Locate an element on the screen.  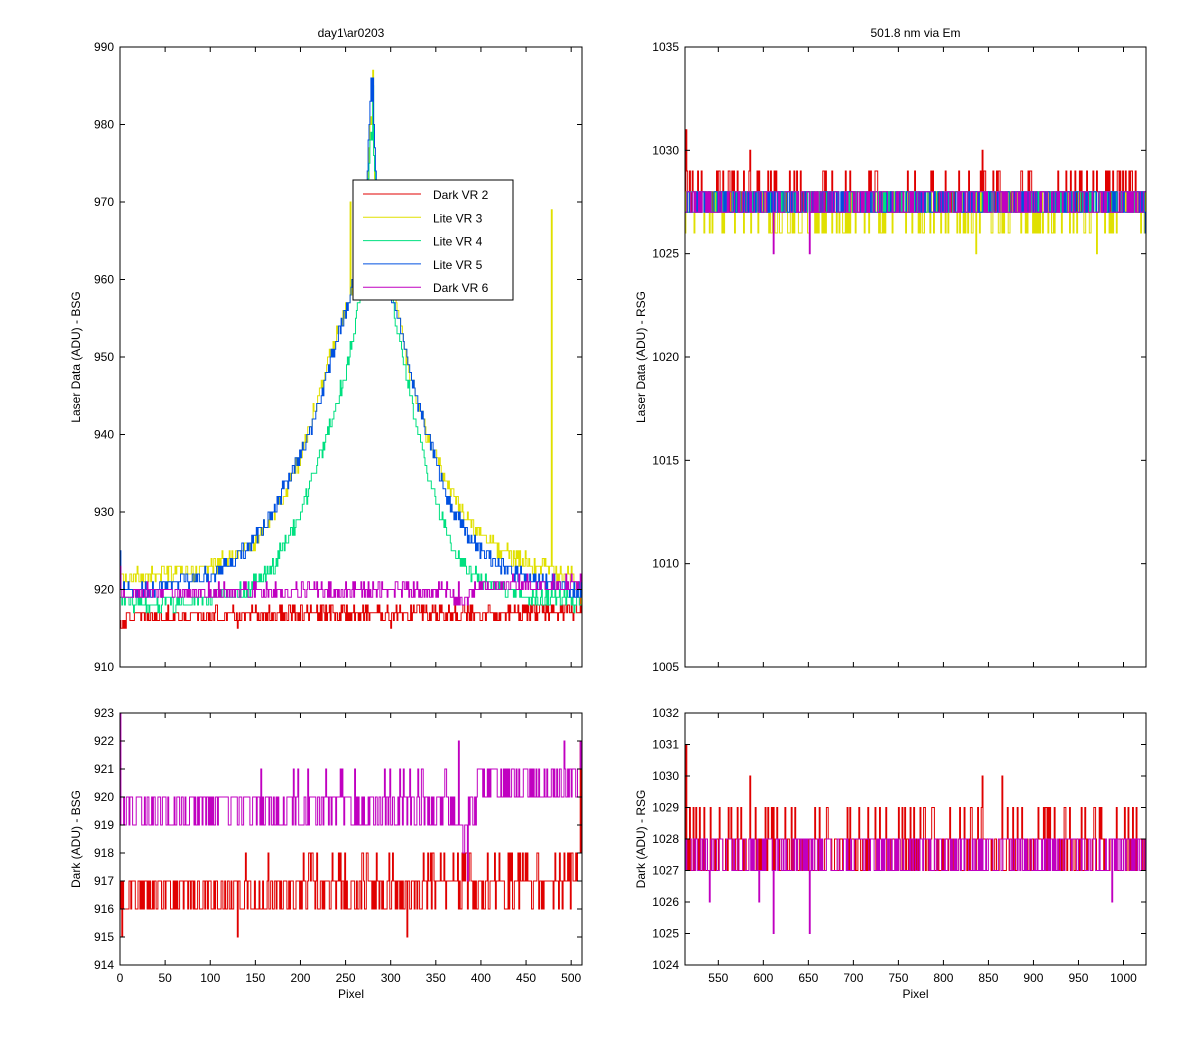
y-tick-label: 1027 is located at coordinates (665, 871).